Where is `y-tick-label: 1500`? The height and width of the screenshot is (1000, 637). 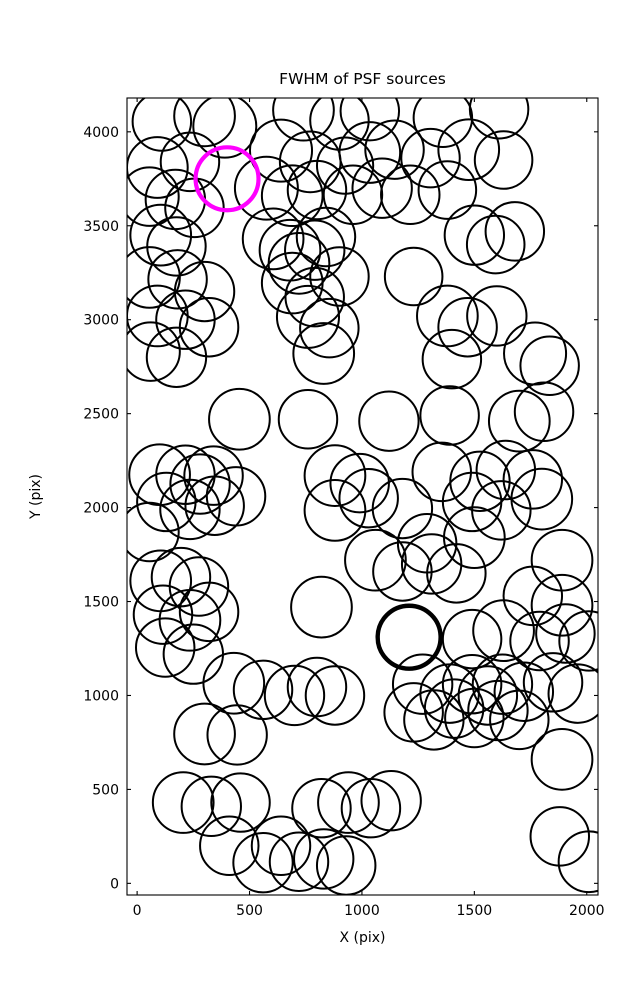 y-tick-label: 1500 is located at coordinates (101, 603).